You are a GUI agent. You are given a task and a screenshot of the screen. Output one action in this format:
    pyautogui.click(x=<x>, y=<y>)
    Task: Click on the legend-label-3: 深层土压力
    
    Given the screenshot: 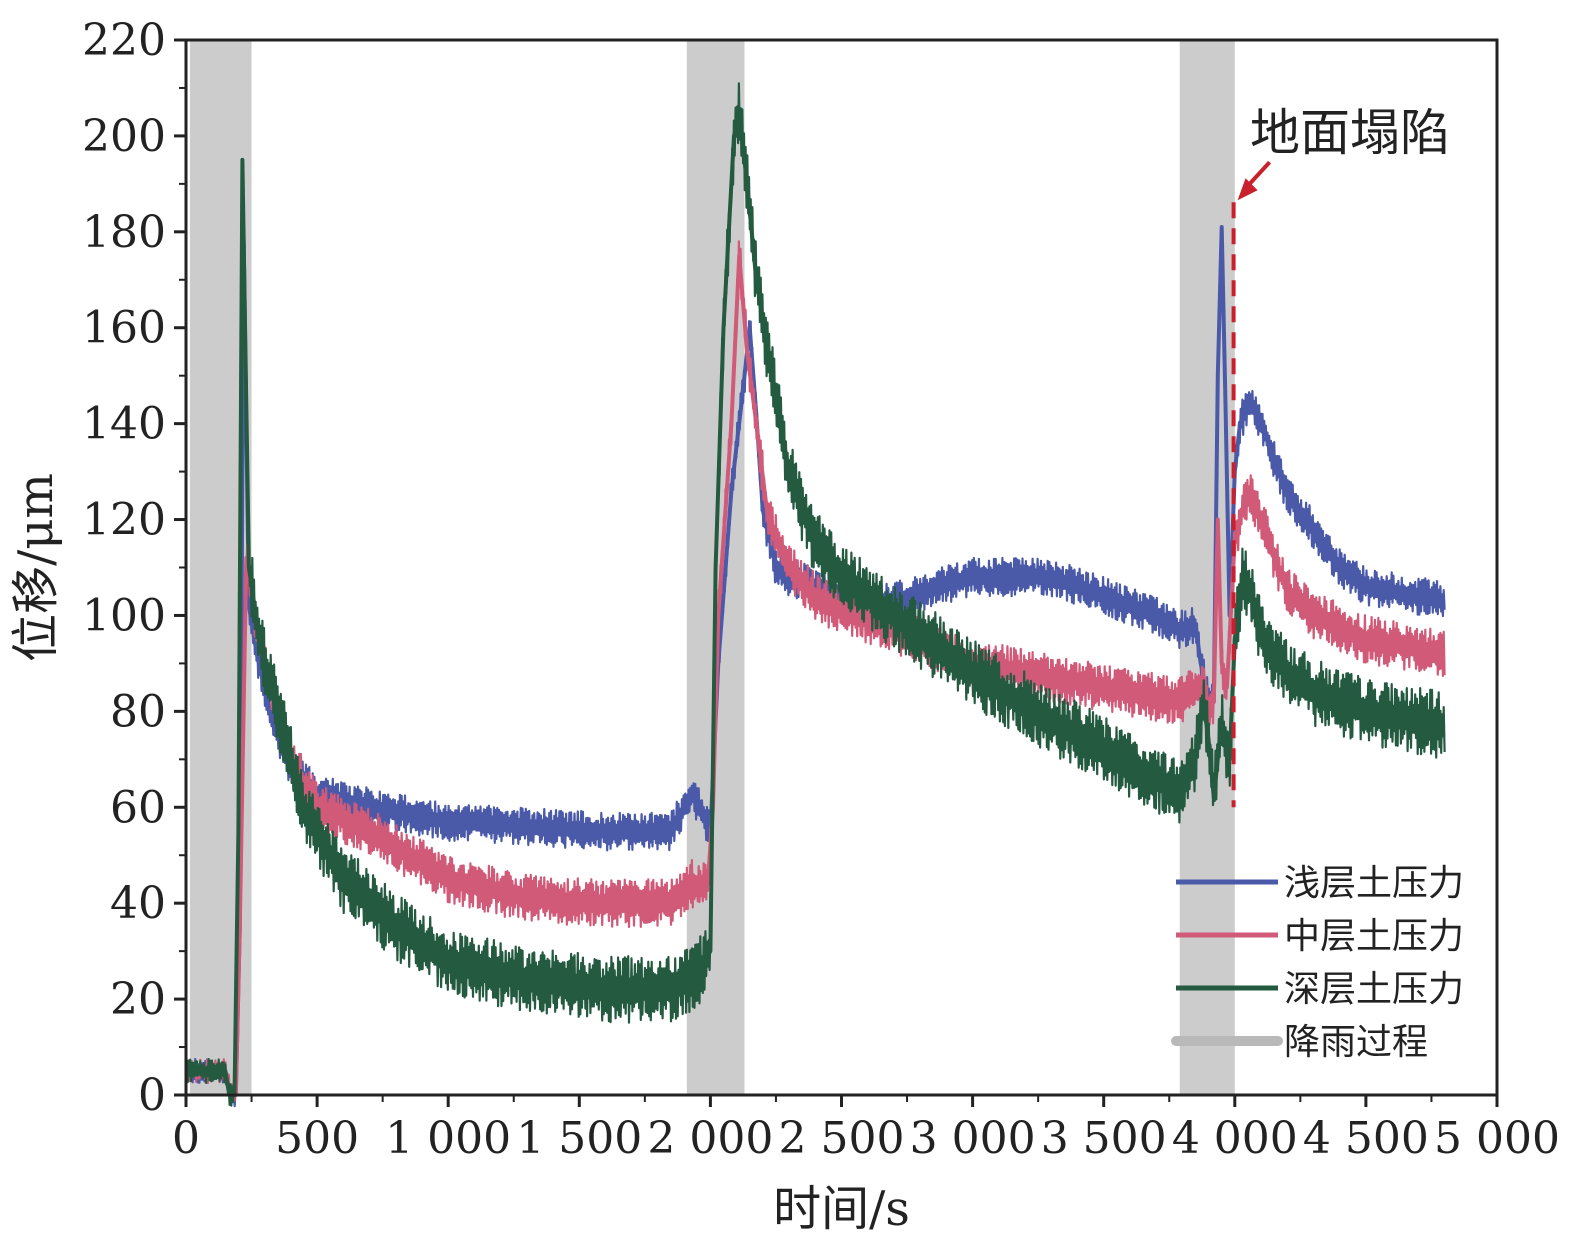 What is the action you would take?
    pyautogui.click(x=1374, y=989)
    